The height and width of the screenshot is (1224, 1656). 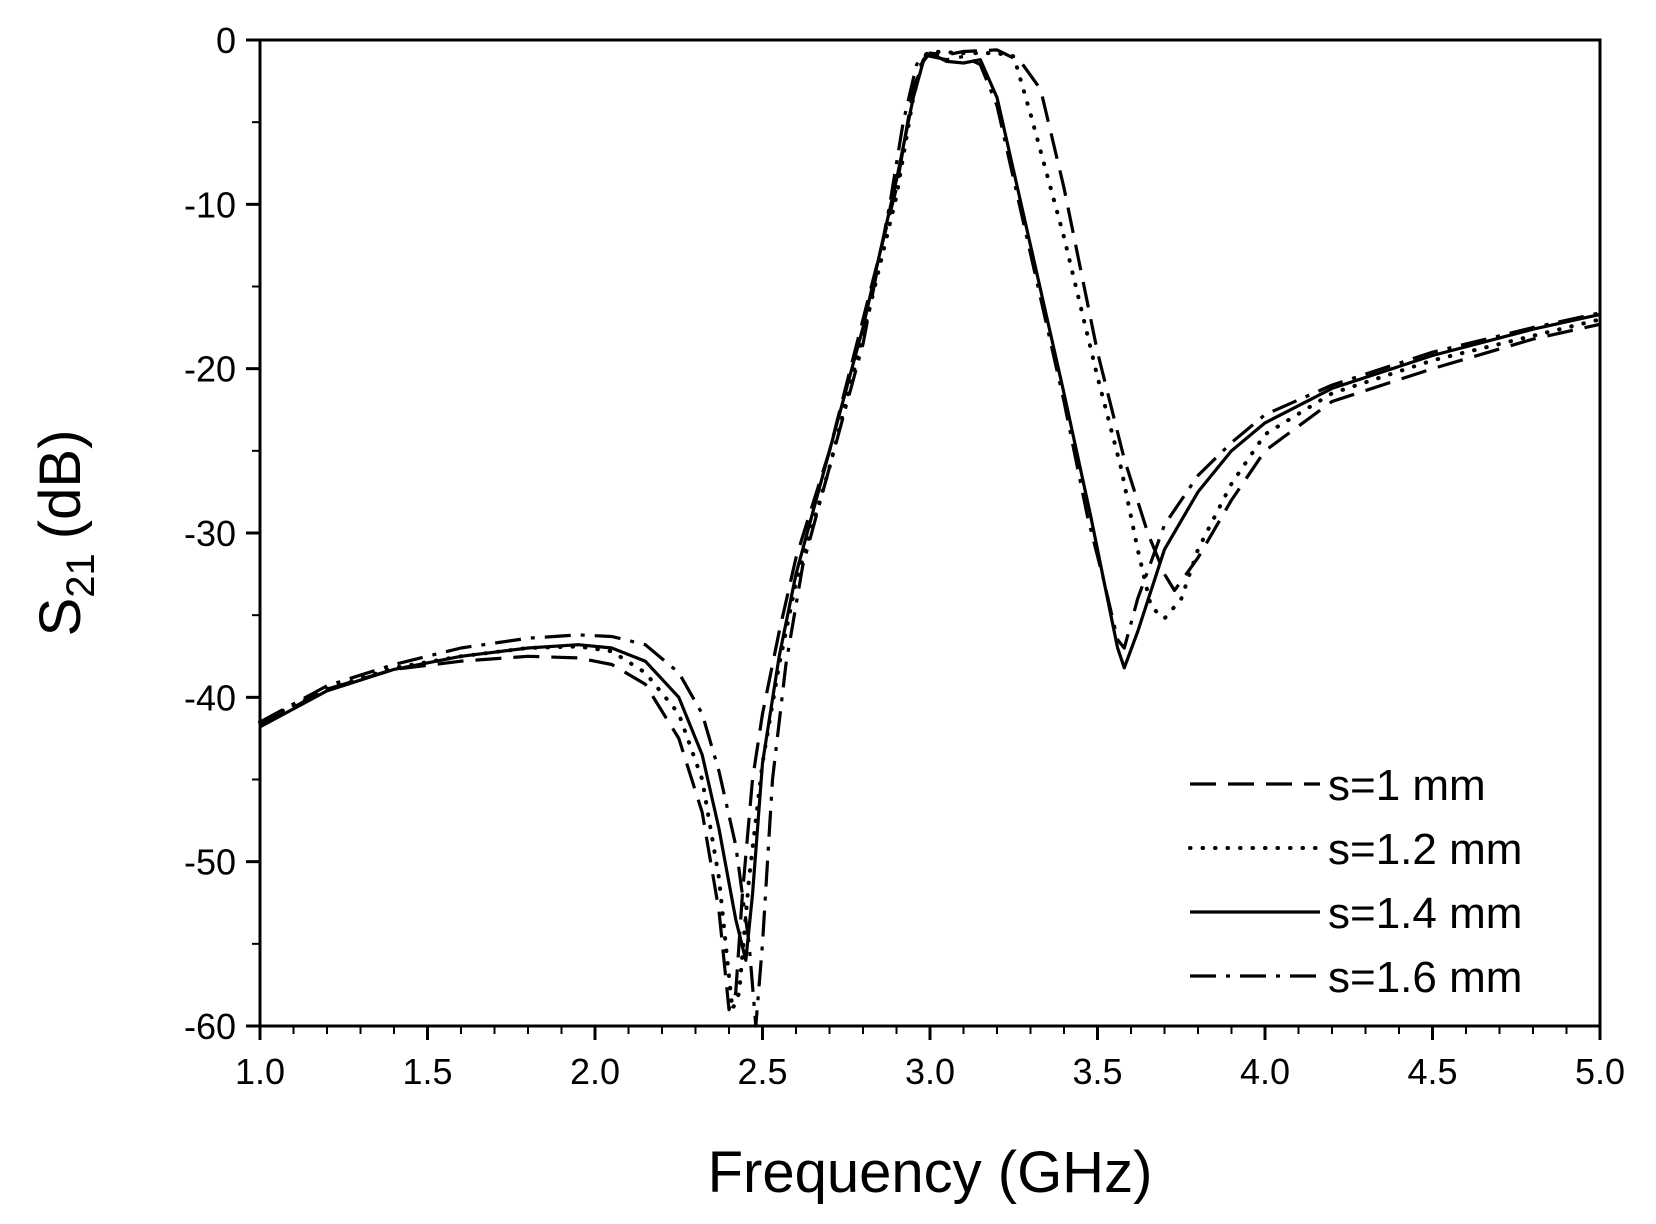 I want to click on x-tick-label: 4.5, so click(x=1432, y=1071).